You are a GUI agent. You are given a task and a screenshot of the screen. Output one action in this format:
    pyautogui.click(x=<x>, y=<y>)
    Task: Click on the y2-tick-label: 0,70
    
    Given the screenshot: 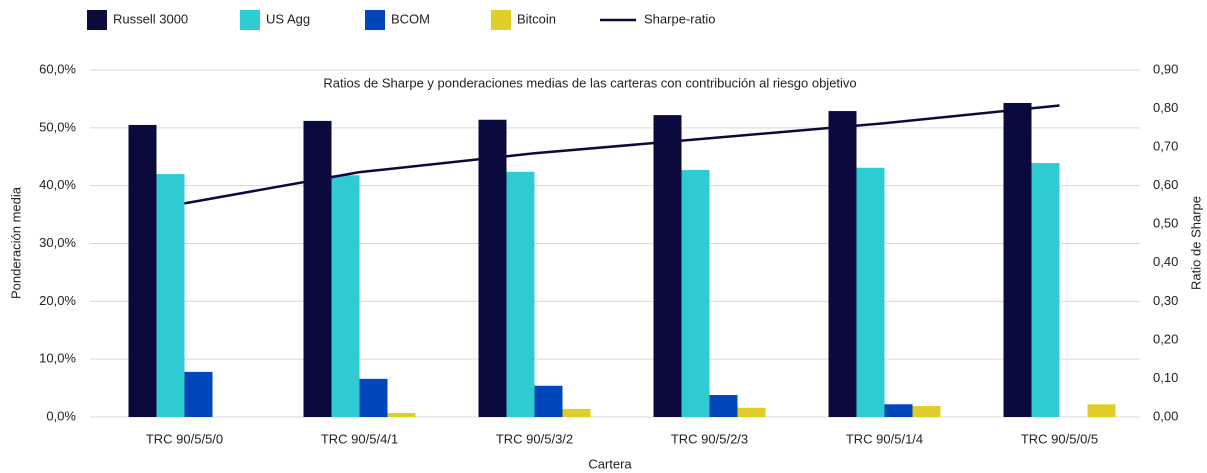 What is the action you would take?
    pyautogui.click(x=1165, y=146)
    